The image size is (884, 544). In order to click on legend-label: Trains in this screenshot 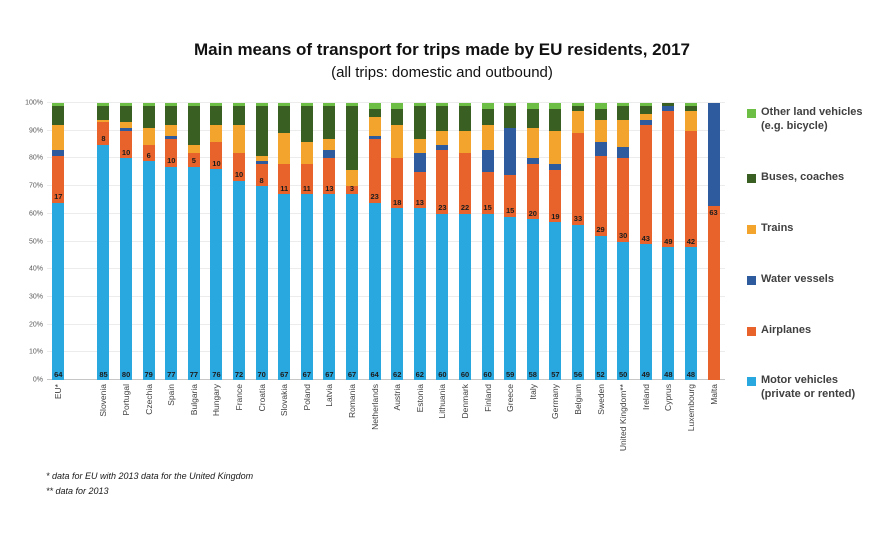, I will do `click(777, 227)`.